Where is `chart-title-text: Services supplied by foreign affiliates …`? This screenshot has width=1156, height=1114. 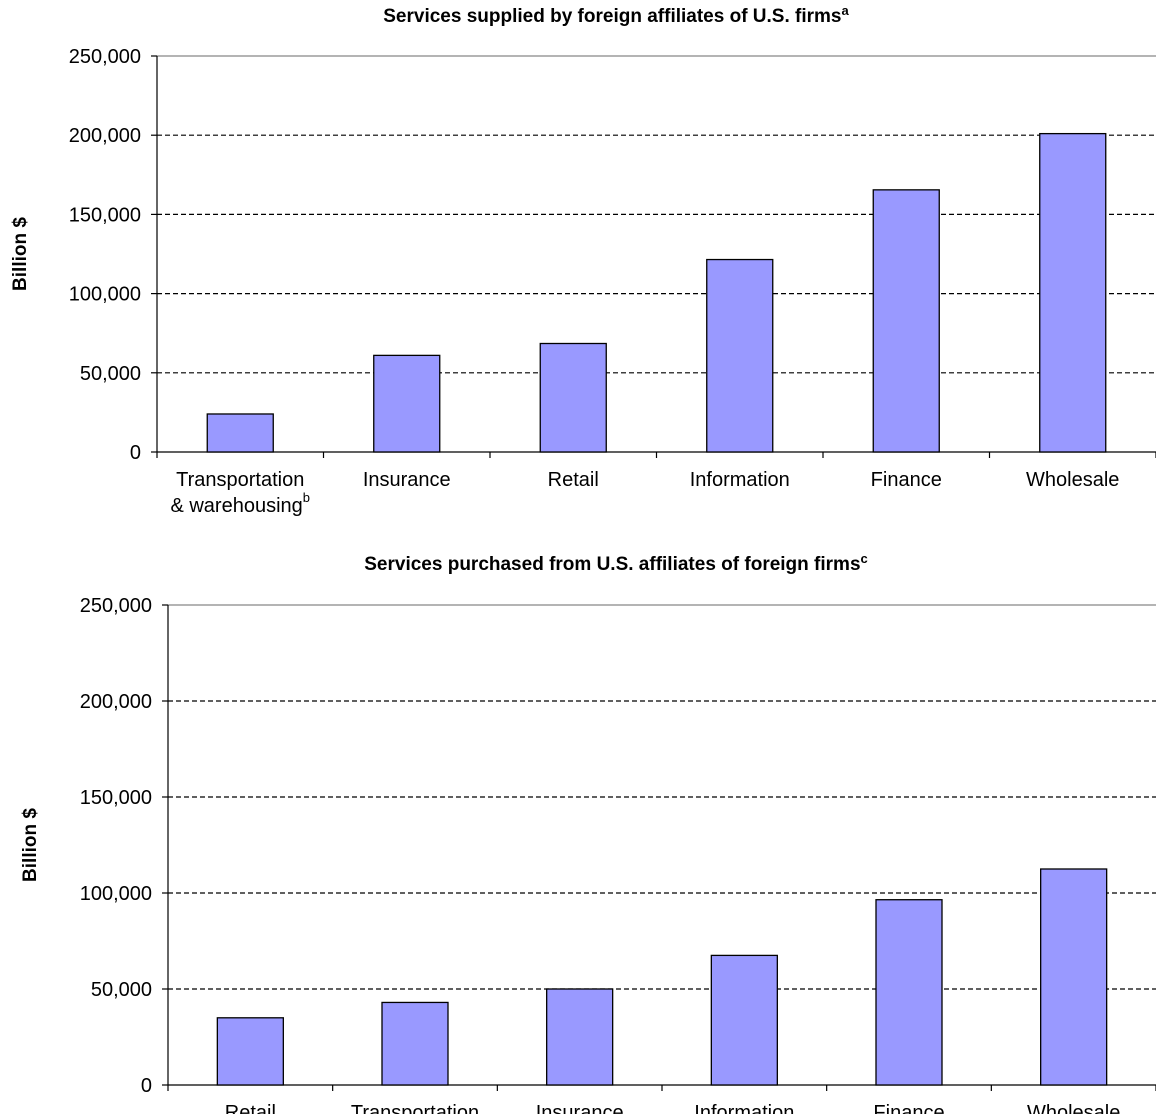
chart-title-text: Services supplied by foreign affiliates … is located at coordinates (612, 16).